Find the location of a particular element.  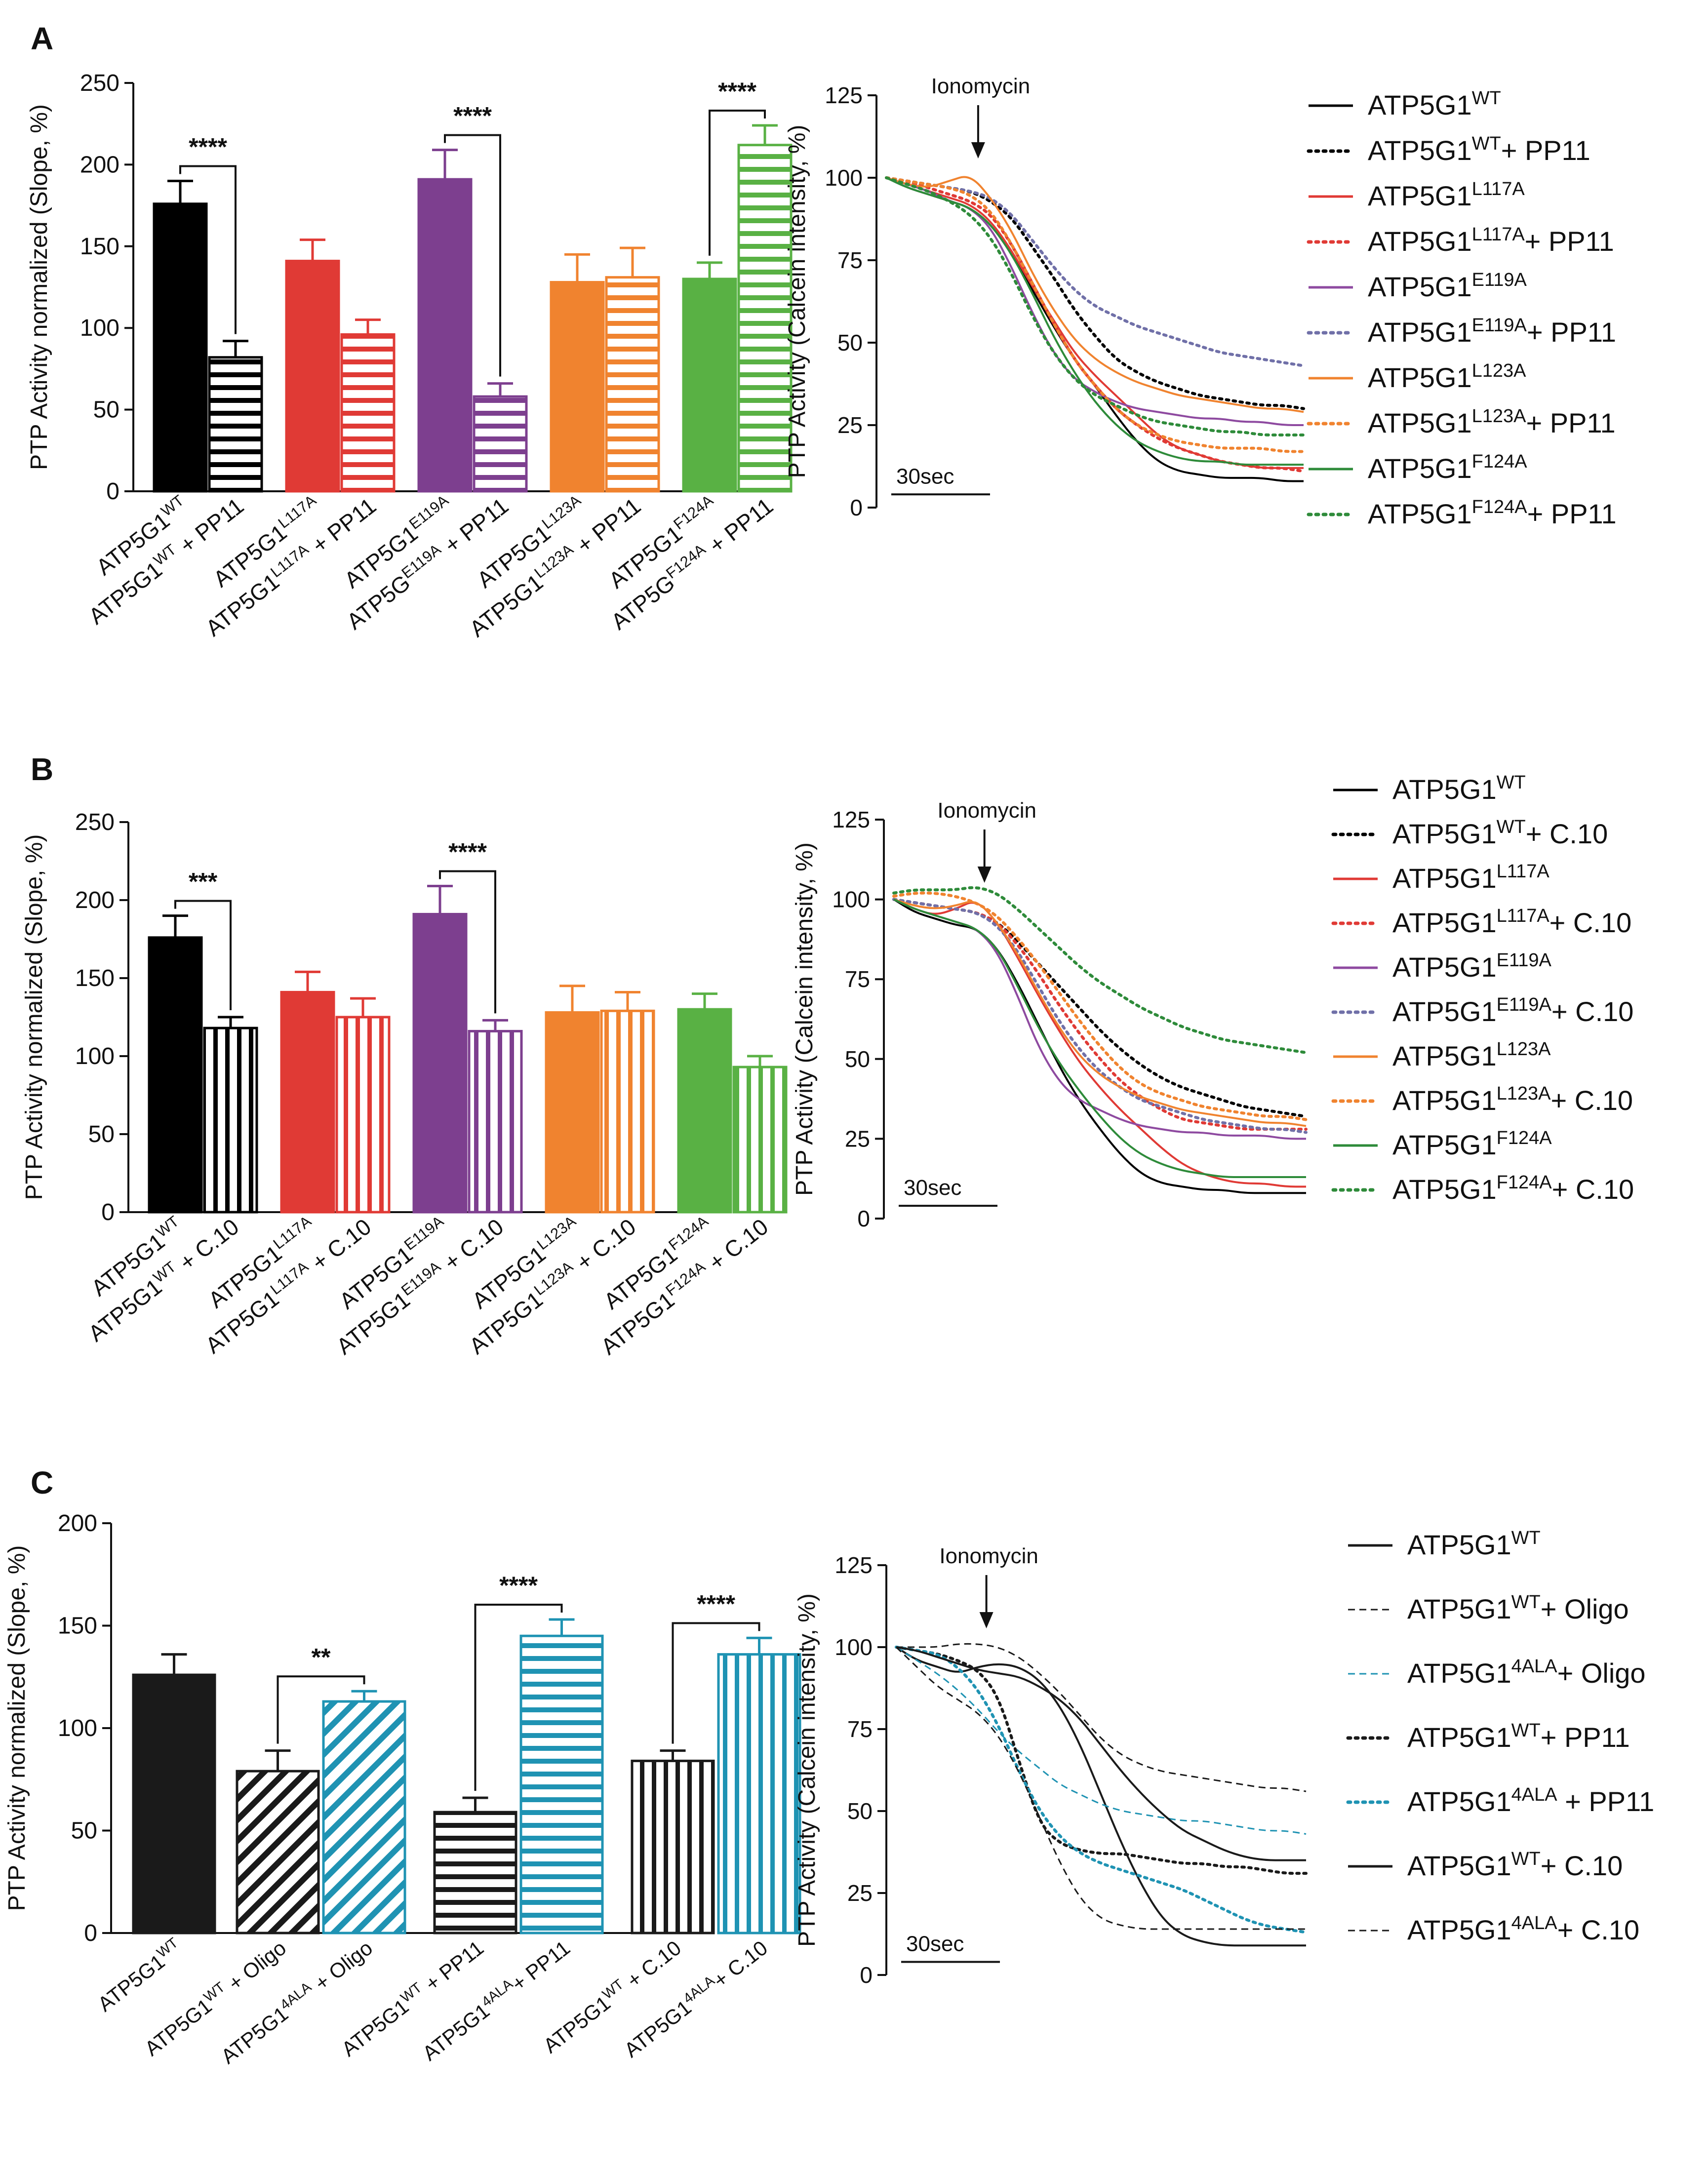

legend-label: ATP5G14ALA+ C.10 is located at coordinates (1523, 1929).